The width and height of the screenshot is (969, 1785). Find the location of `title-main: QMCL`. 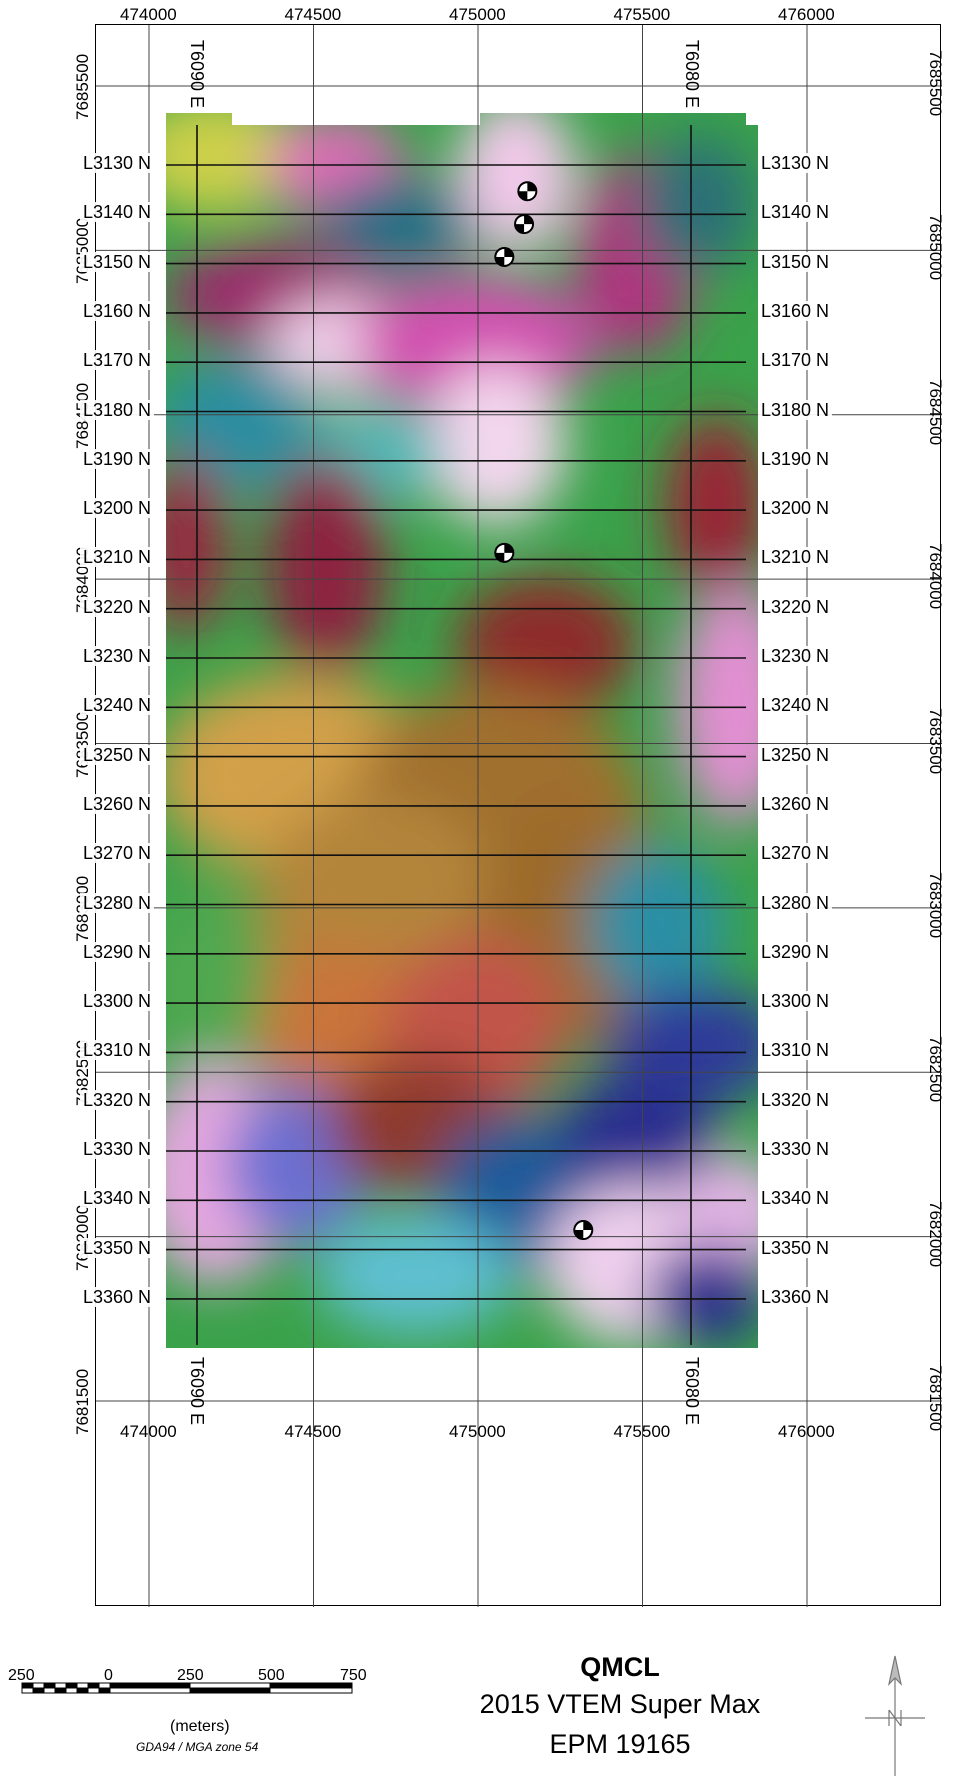

title-main: QMCL is located at coordinates (620, 1667).